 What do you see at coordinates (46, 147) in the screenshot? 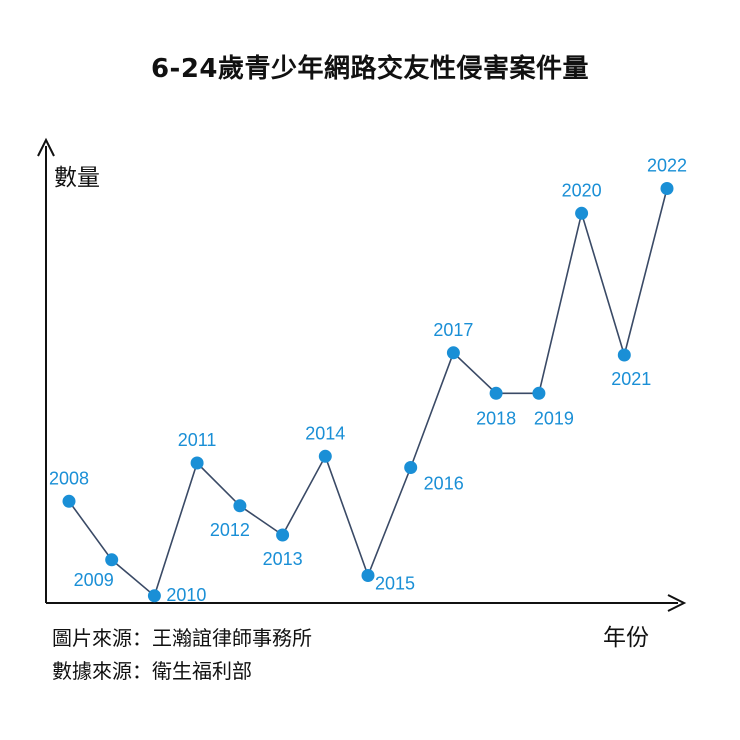
I see `y-axis-arrow` at bounding box center [46, 147].